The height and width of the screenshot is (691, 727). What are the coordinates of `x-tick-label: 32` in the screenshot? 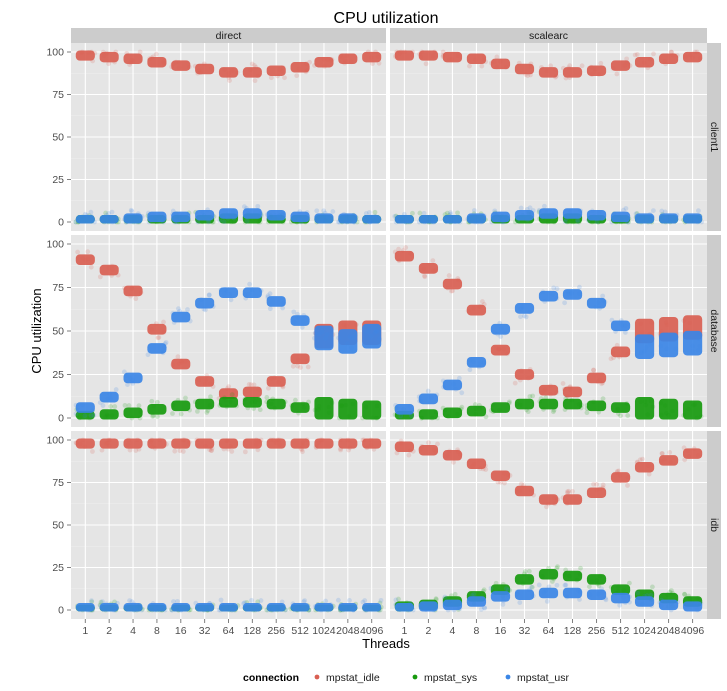 It's located at (525, 631).